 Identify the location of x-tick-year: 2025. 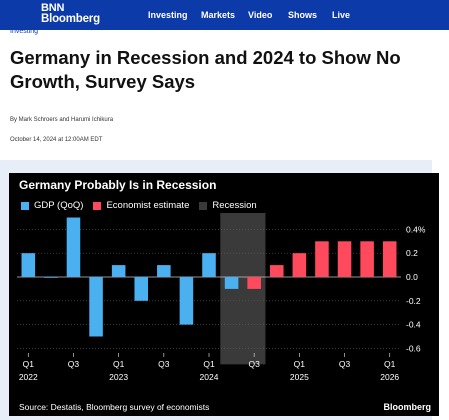
(299, 377).